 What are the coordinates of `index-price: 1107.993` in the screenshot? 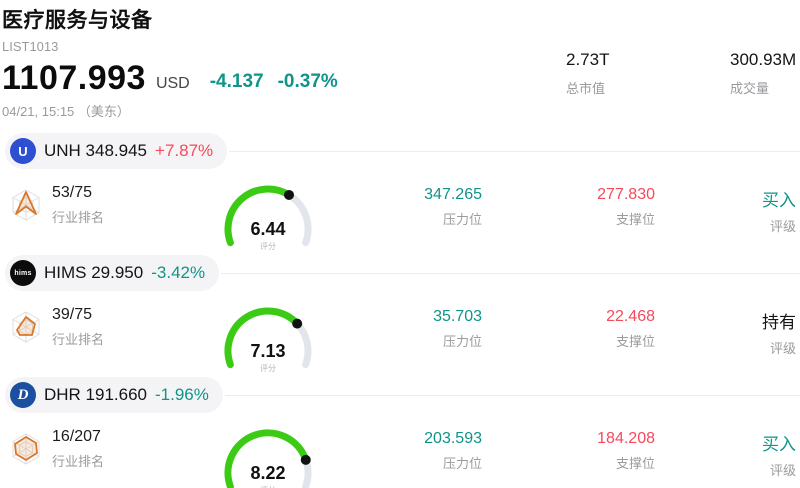 It's located at (74, 78).